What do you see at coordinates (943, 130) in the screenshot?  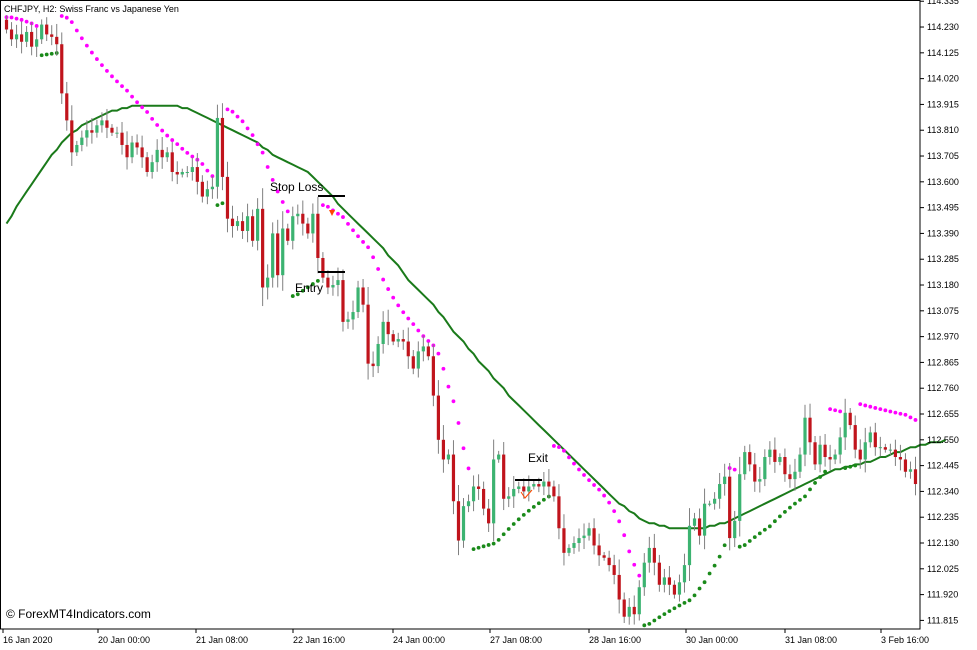 I see `y-tick-label: 113.810` at bounding box center [943, 130].